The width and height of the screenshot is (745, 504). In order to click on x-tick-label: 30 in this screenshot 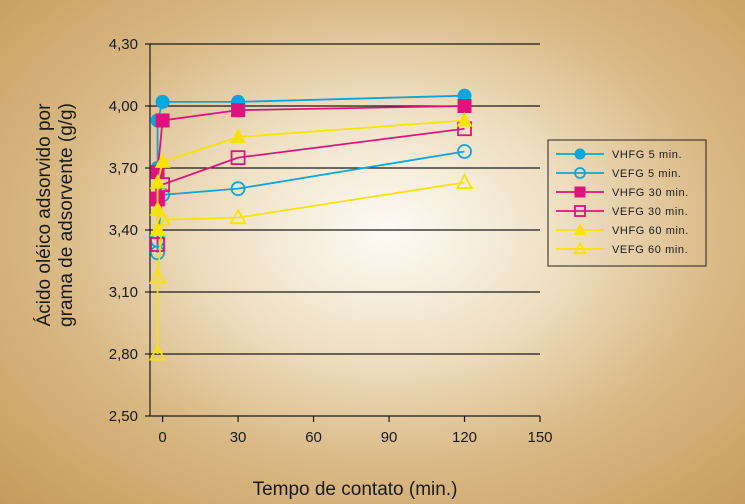, I will do `click(238, 437)`.